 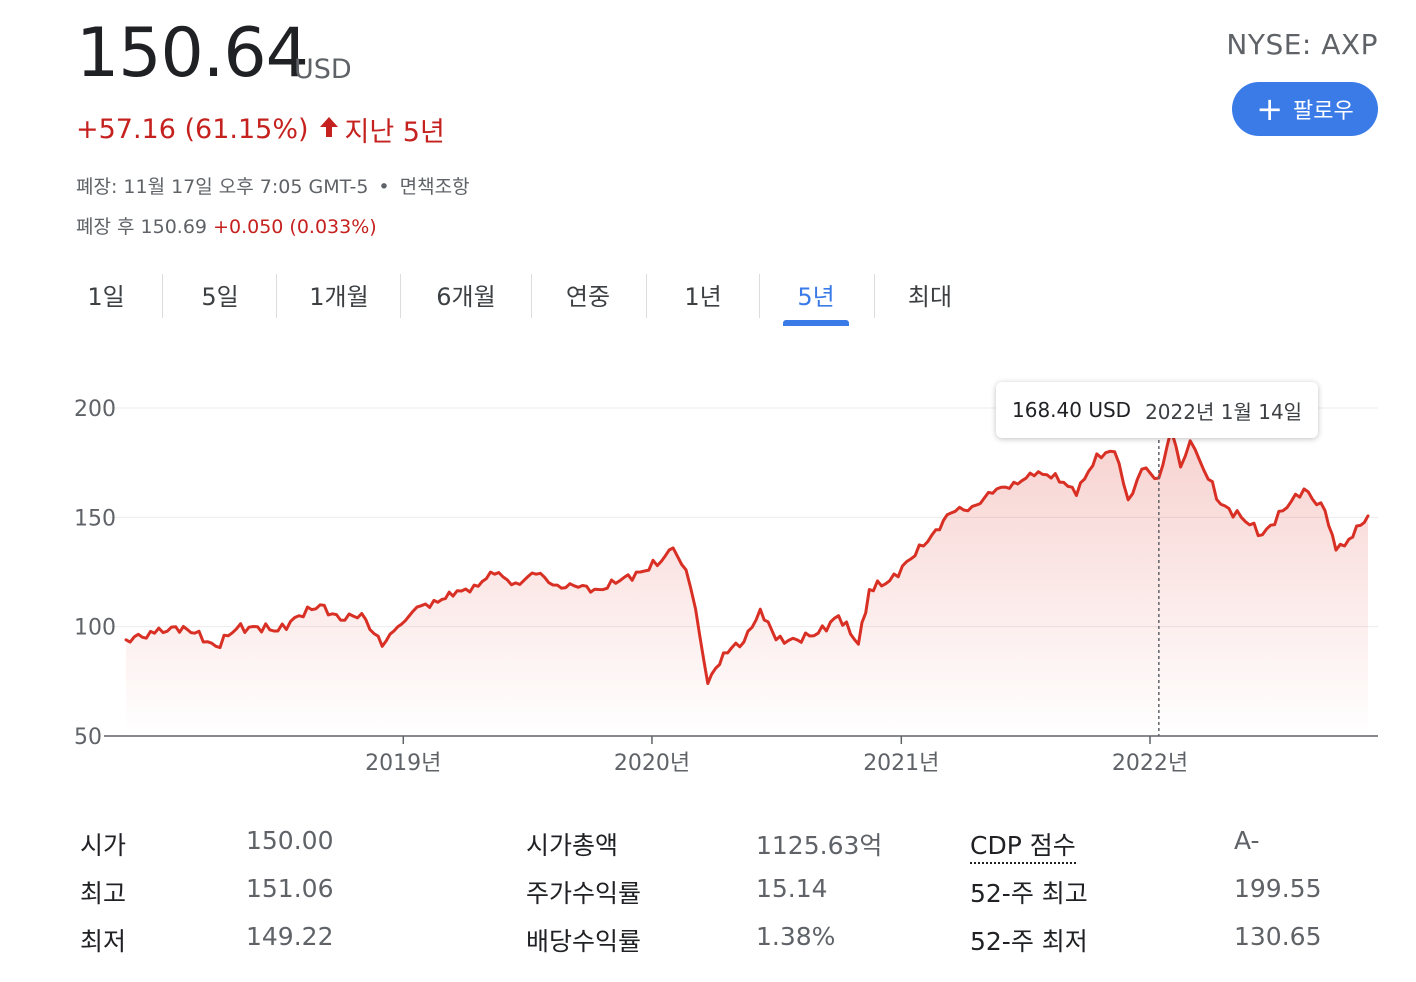 What do you see at coordinates (1323, 111) in the screenshot?
I see `follow-label: 팔로우` at bounding box center [1323, 111].